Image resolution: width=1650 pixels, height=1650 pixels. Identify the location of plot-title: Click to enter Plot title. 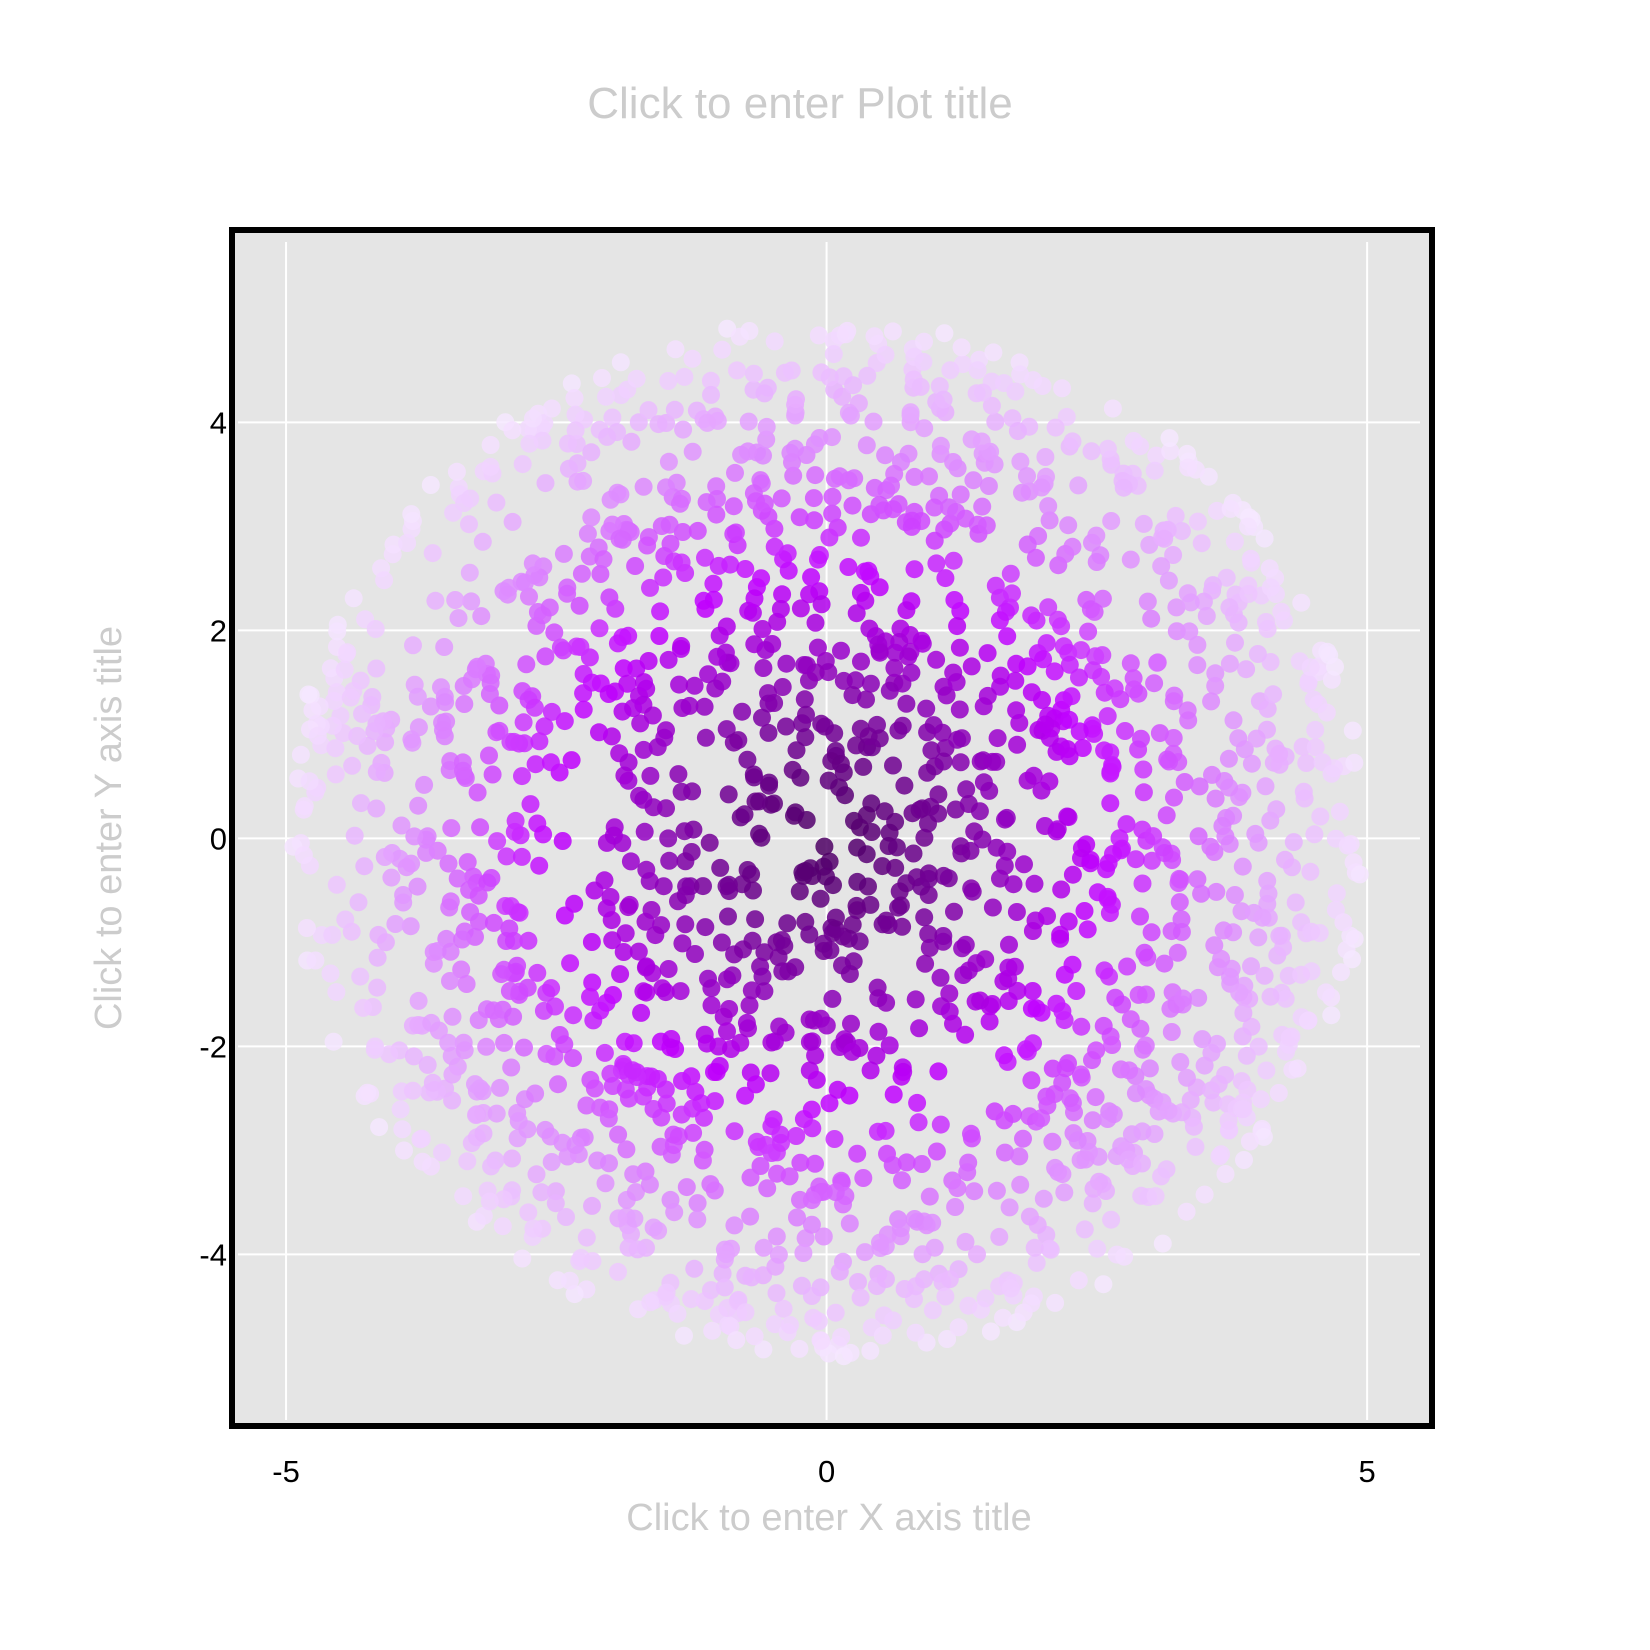
(800, 103).